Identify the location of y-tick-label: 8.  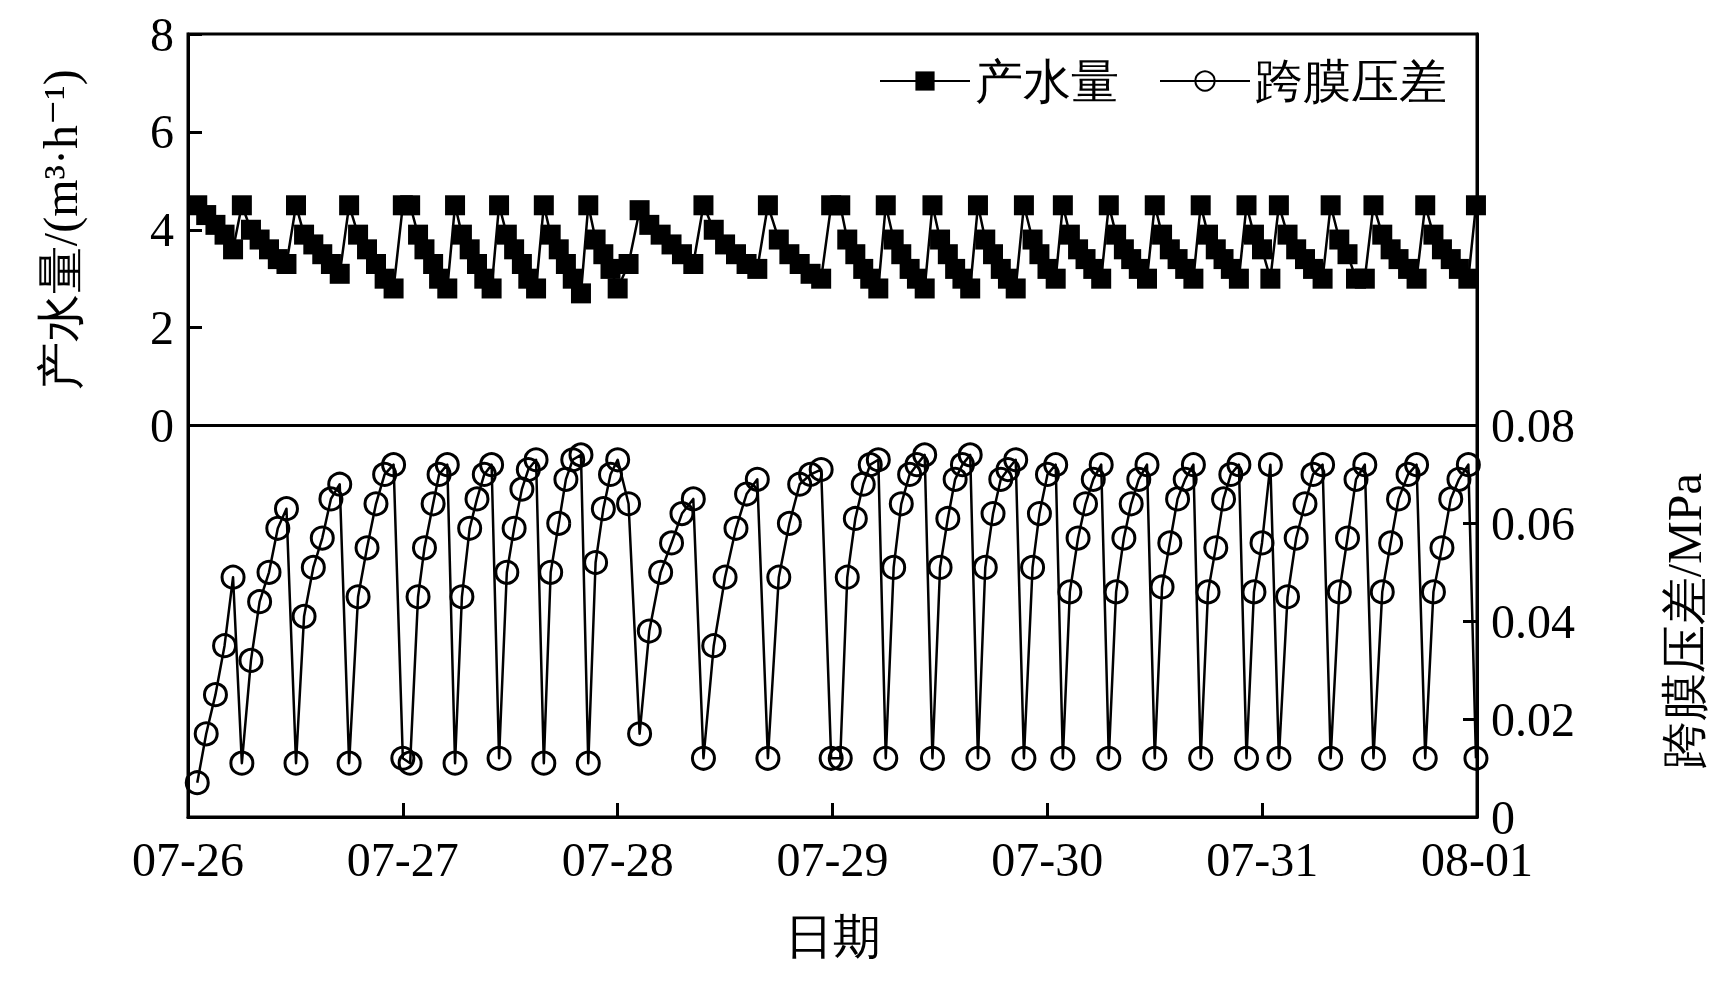
(162, 34).